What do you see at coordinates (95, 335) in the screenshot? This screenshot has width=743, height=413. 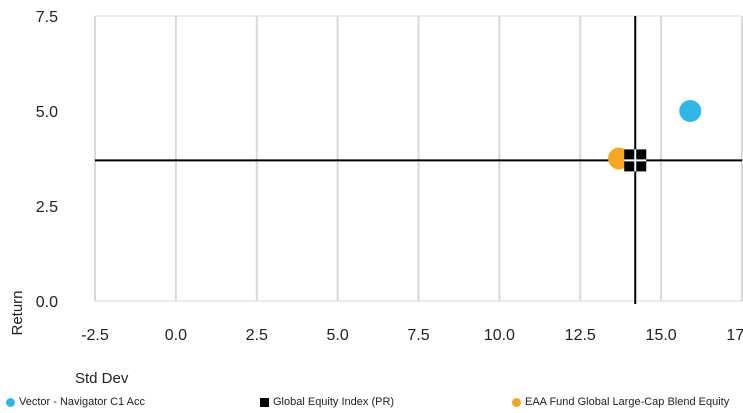 I see `x-tick-label: -2.5` at bounding box center [95, 335].